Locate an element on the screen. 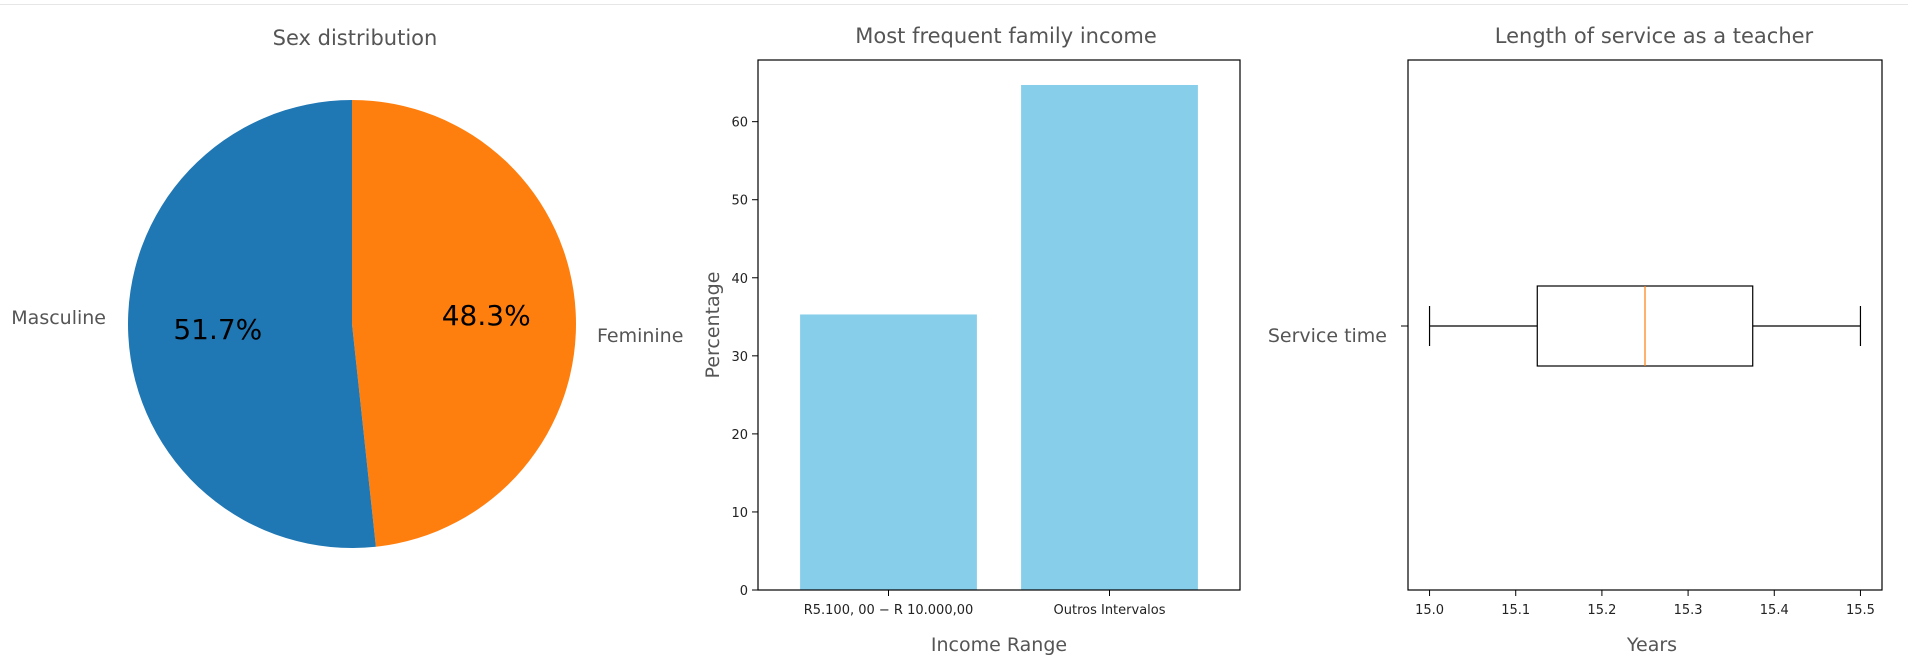 Image resolution: width=1908 pixels, height=658 pixels. box-elements is located at coordinates (1645, 326).